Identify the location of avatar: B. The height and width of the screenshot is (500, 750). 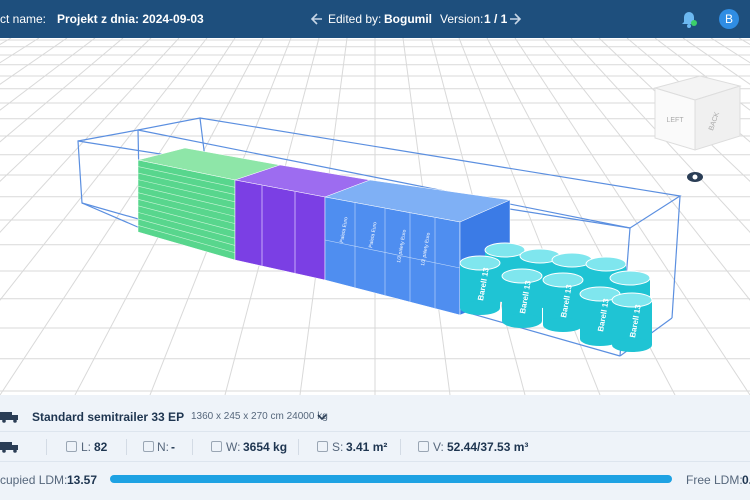
(729, 19).